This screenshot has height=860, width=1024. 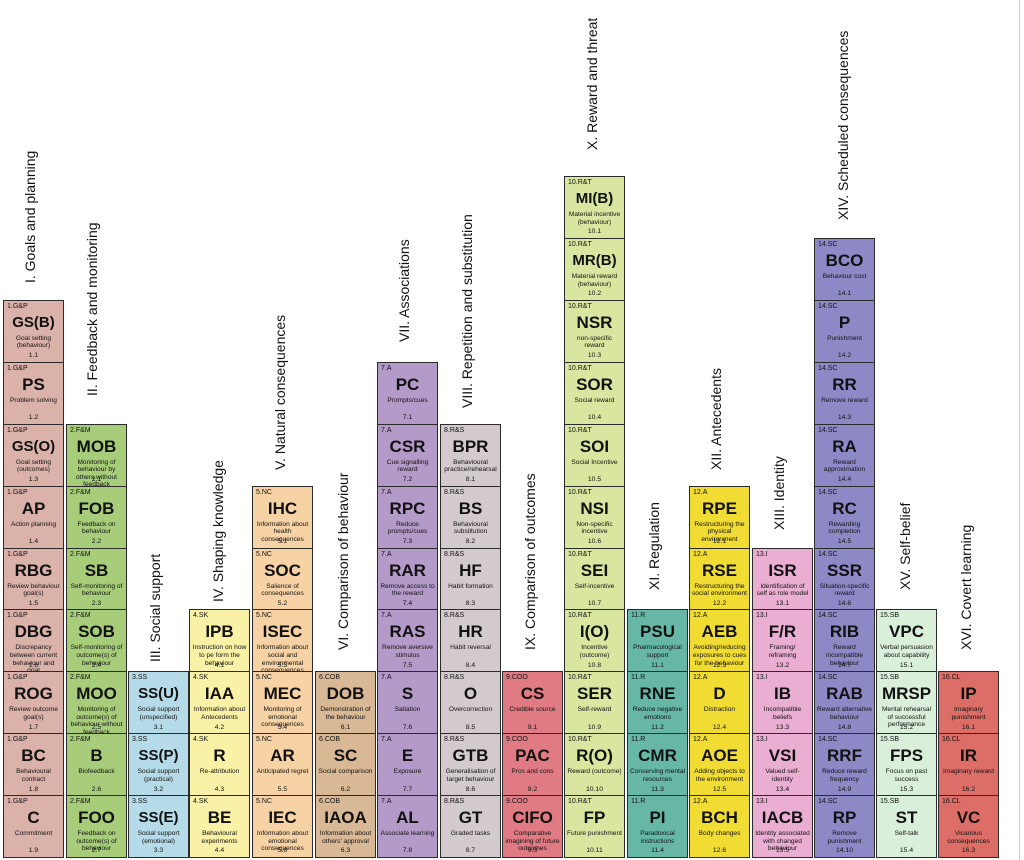 What do you see at coordinates (594, 641) in the screenshot?
I see `technique-cell: 10.R&T I(O) Incentive (outcome) 10.8` at bounding box center [594, 641].